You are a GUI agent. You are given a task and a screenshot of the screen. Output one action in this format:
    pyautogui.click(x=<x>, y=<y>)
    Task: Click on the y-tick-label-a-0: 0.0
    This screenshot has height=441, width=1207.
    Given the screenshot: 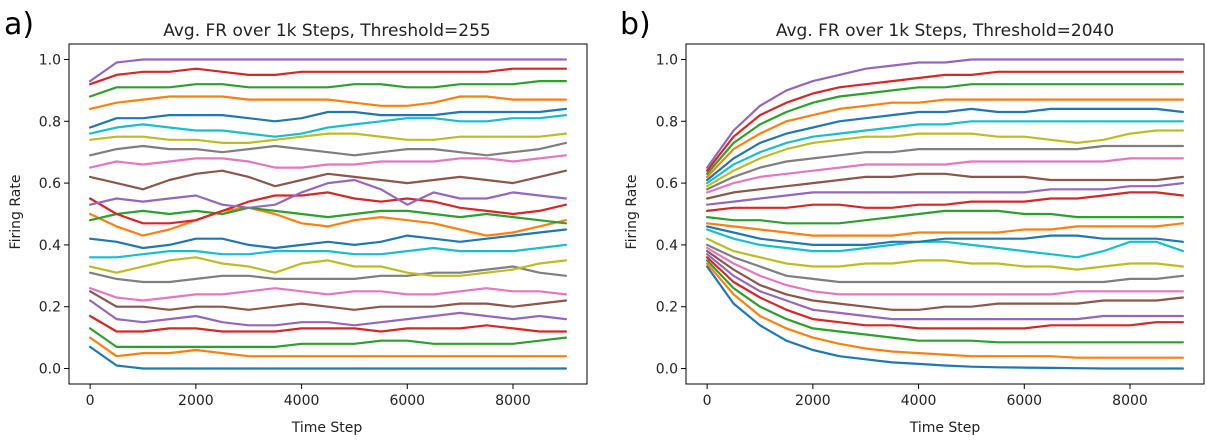 What is the action you would take?
    pyautogui.click(x=50, y=370)
    